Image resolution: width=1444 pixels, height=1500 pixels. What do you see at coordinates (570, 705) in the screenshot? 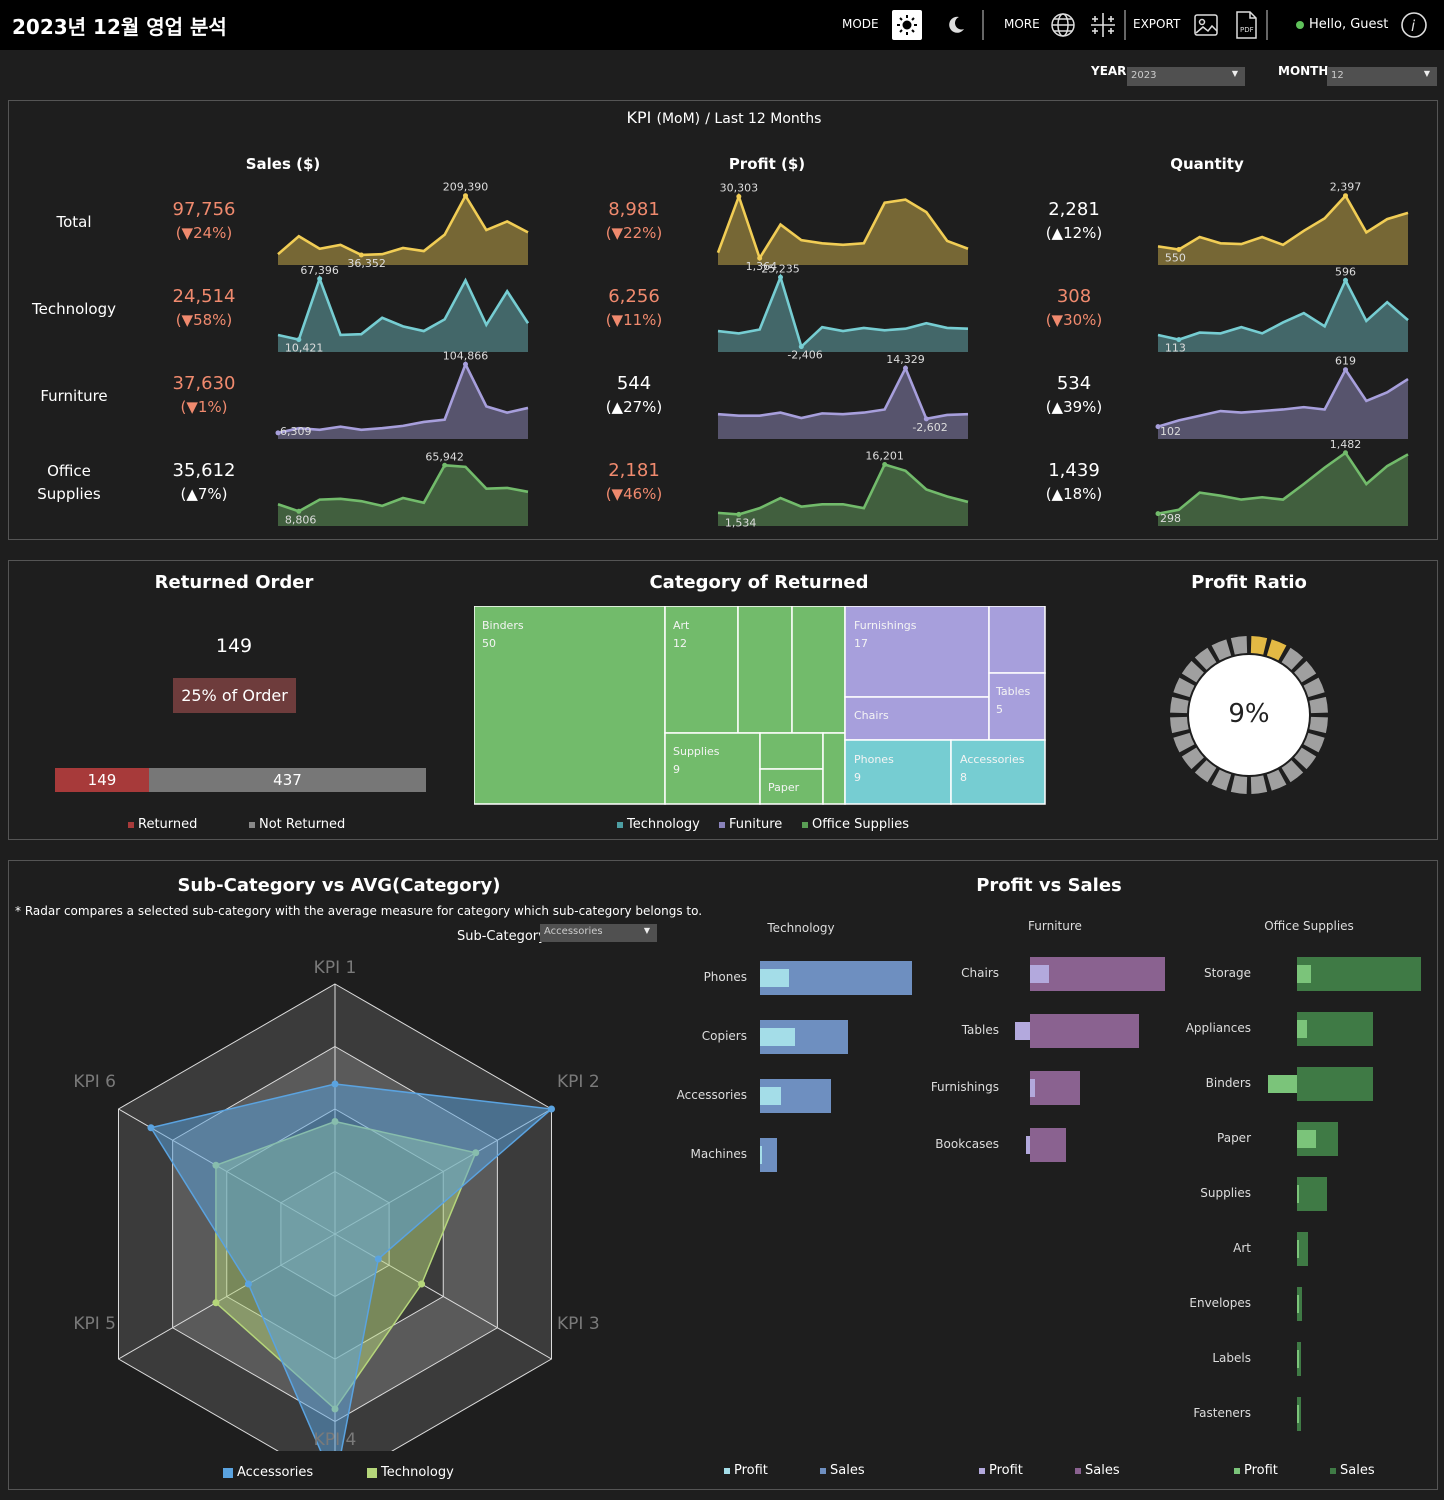
I see `treemap-cell-binders` at bounding box center [570, 705].